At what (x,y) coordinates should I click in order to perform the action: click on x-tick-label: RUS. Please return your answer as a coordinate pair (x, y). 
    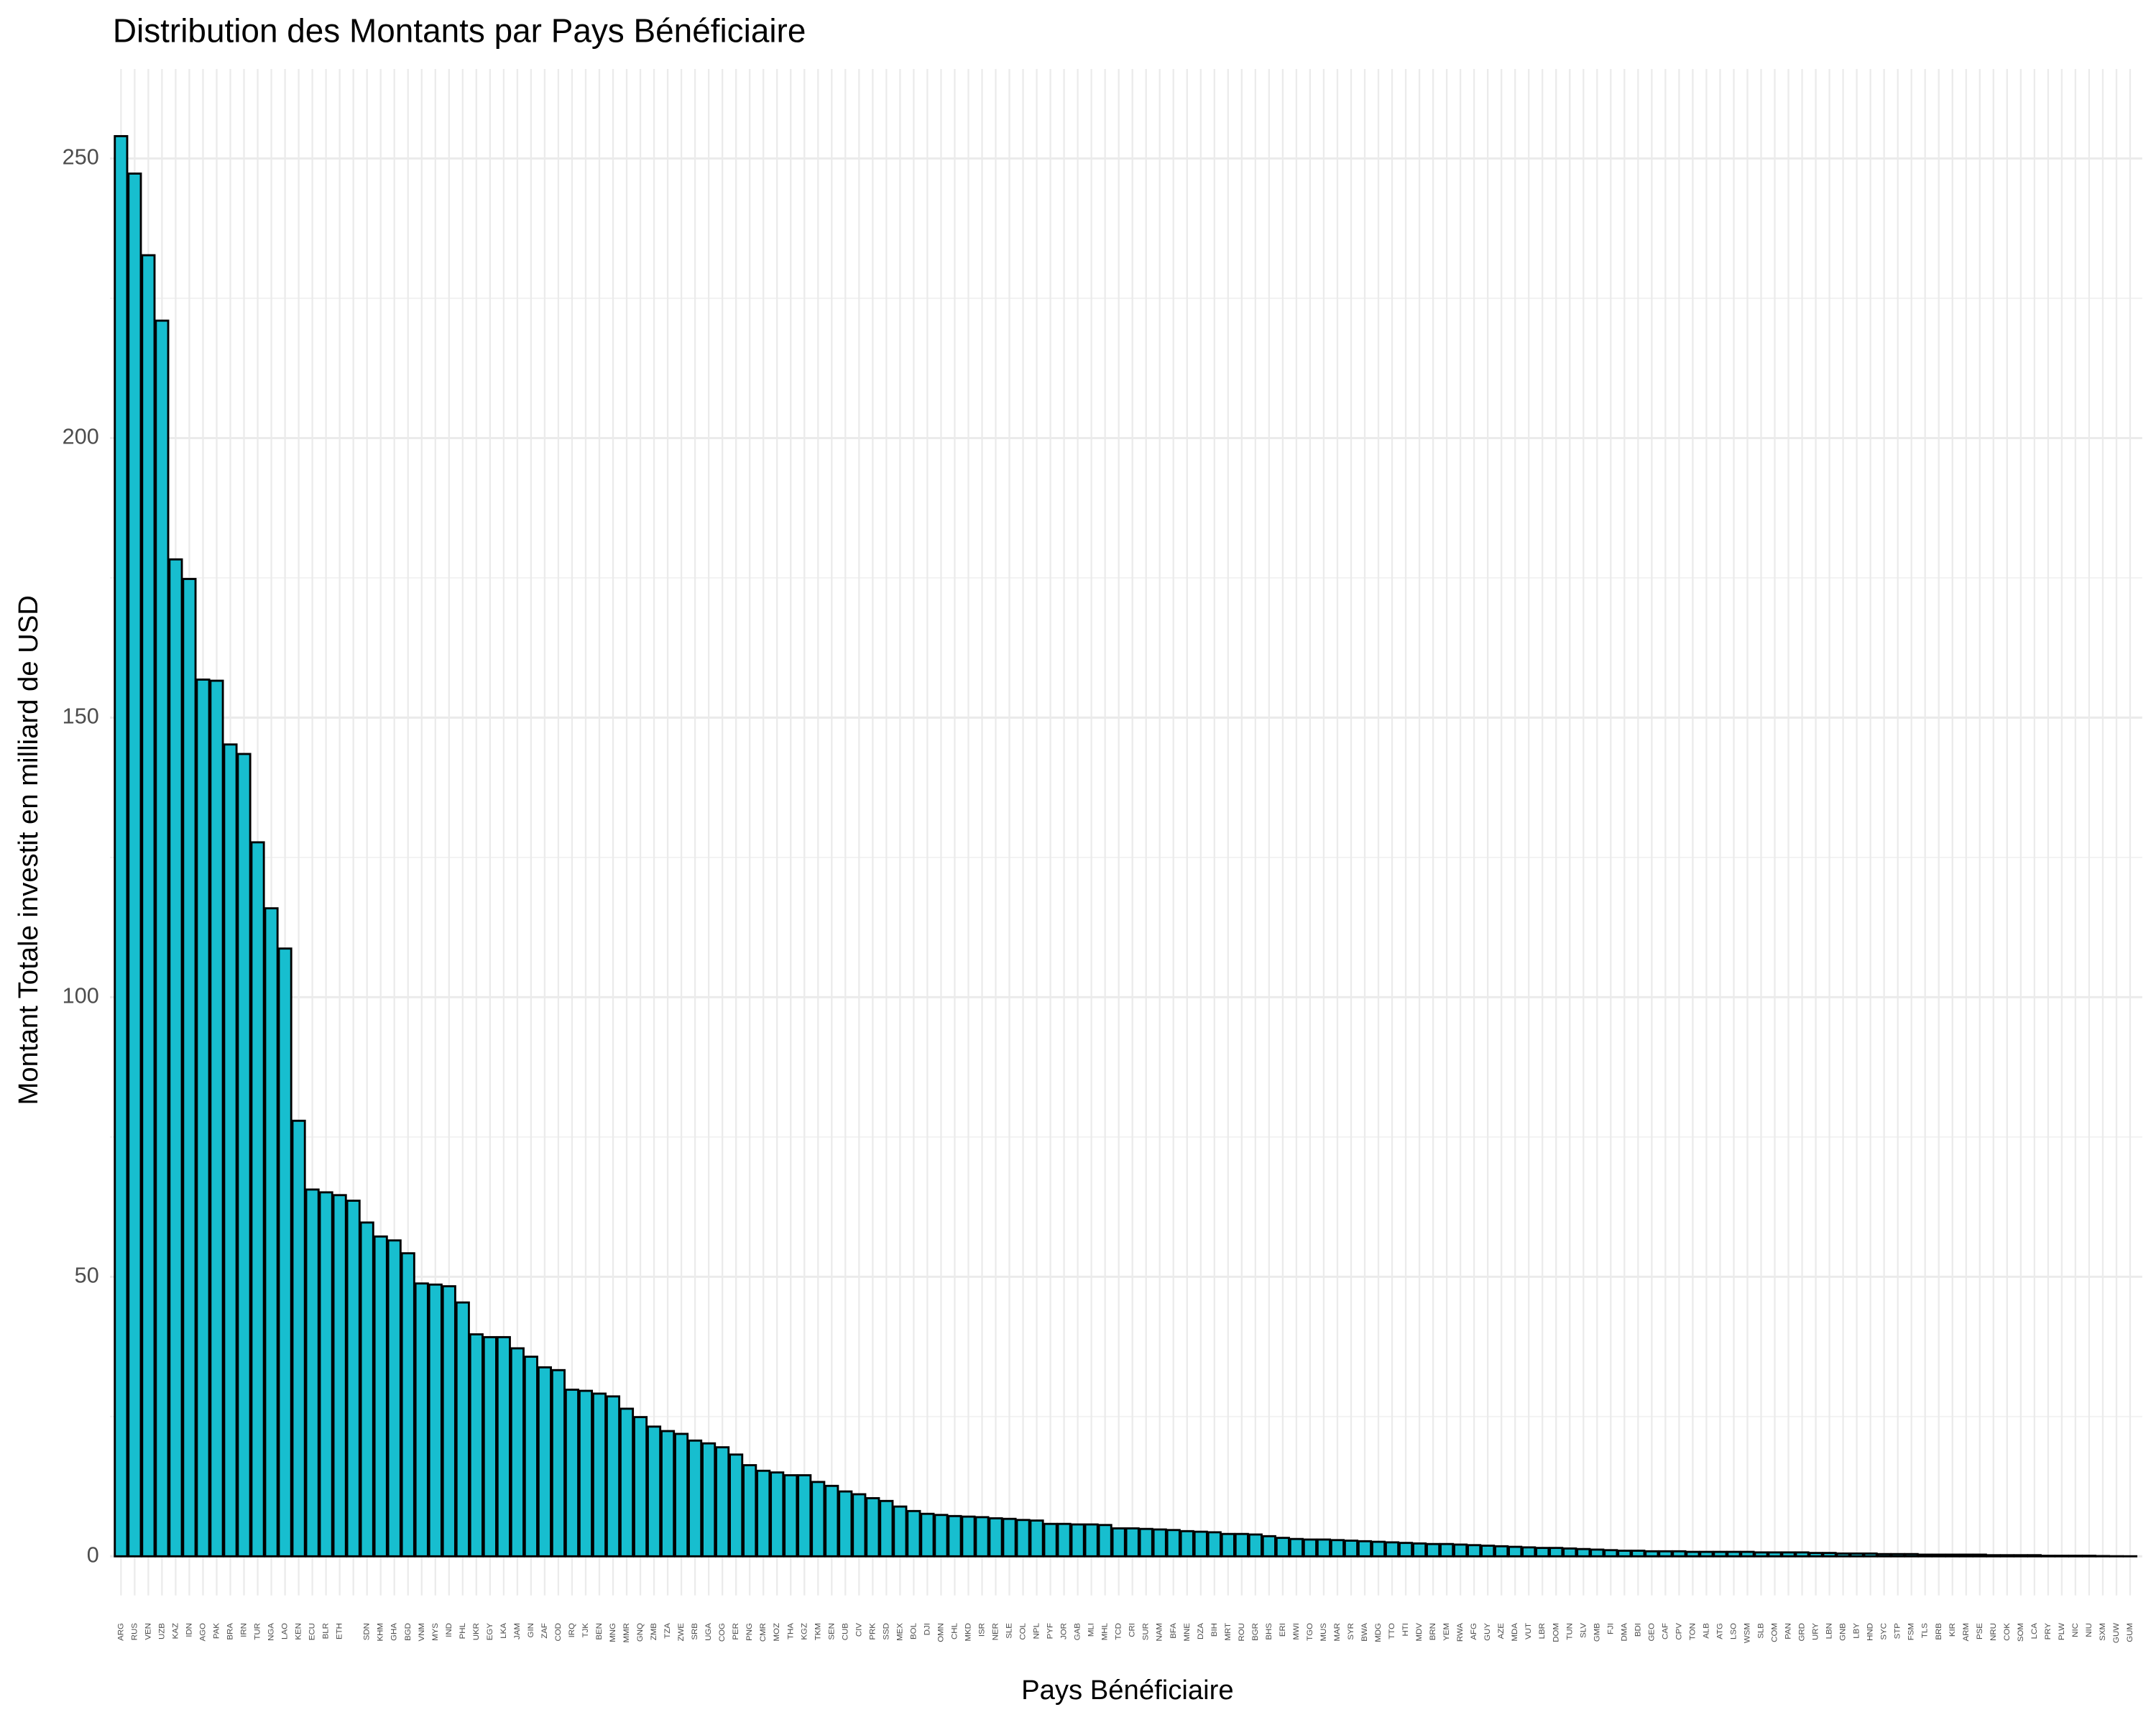
    Looking at the image, I should click on (134, 1632).